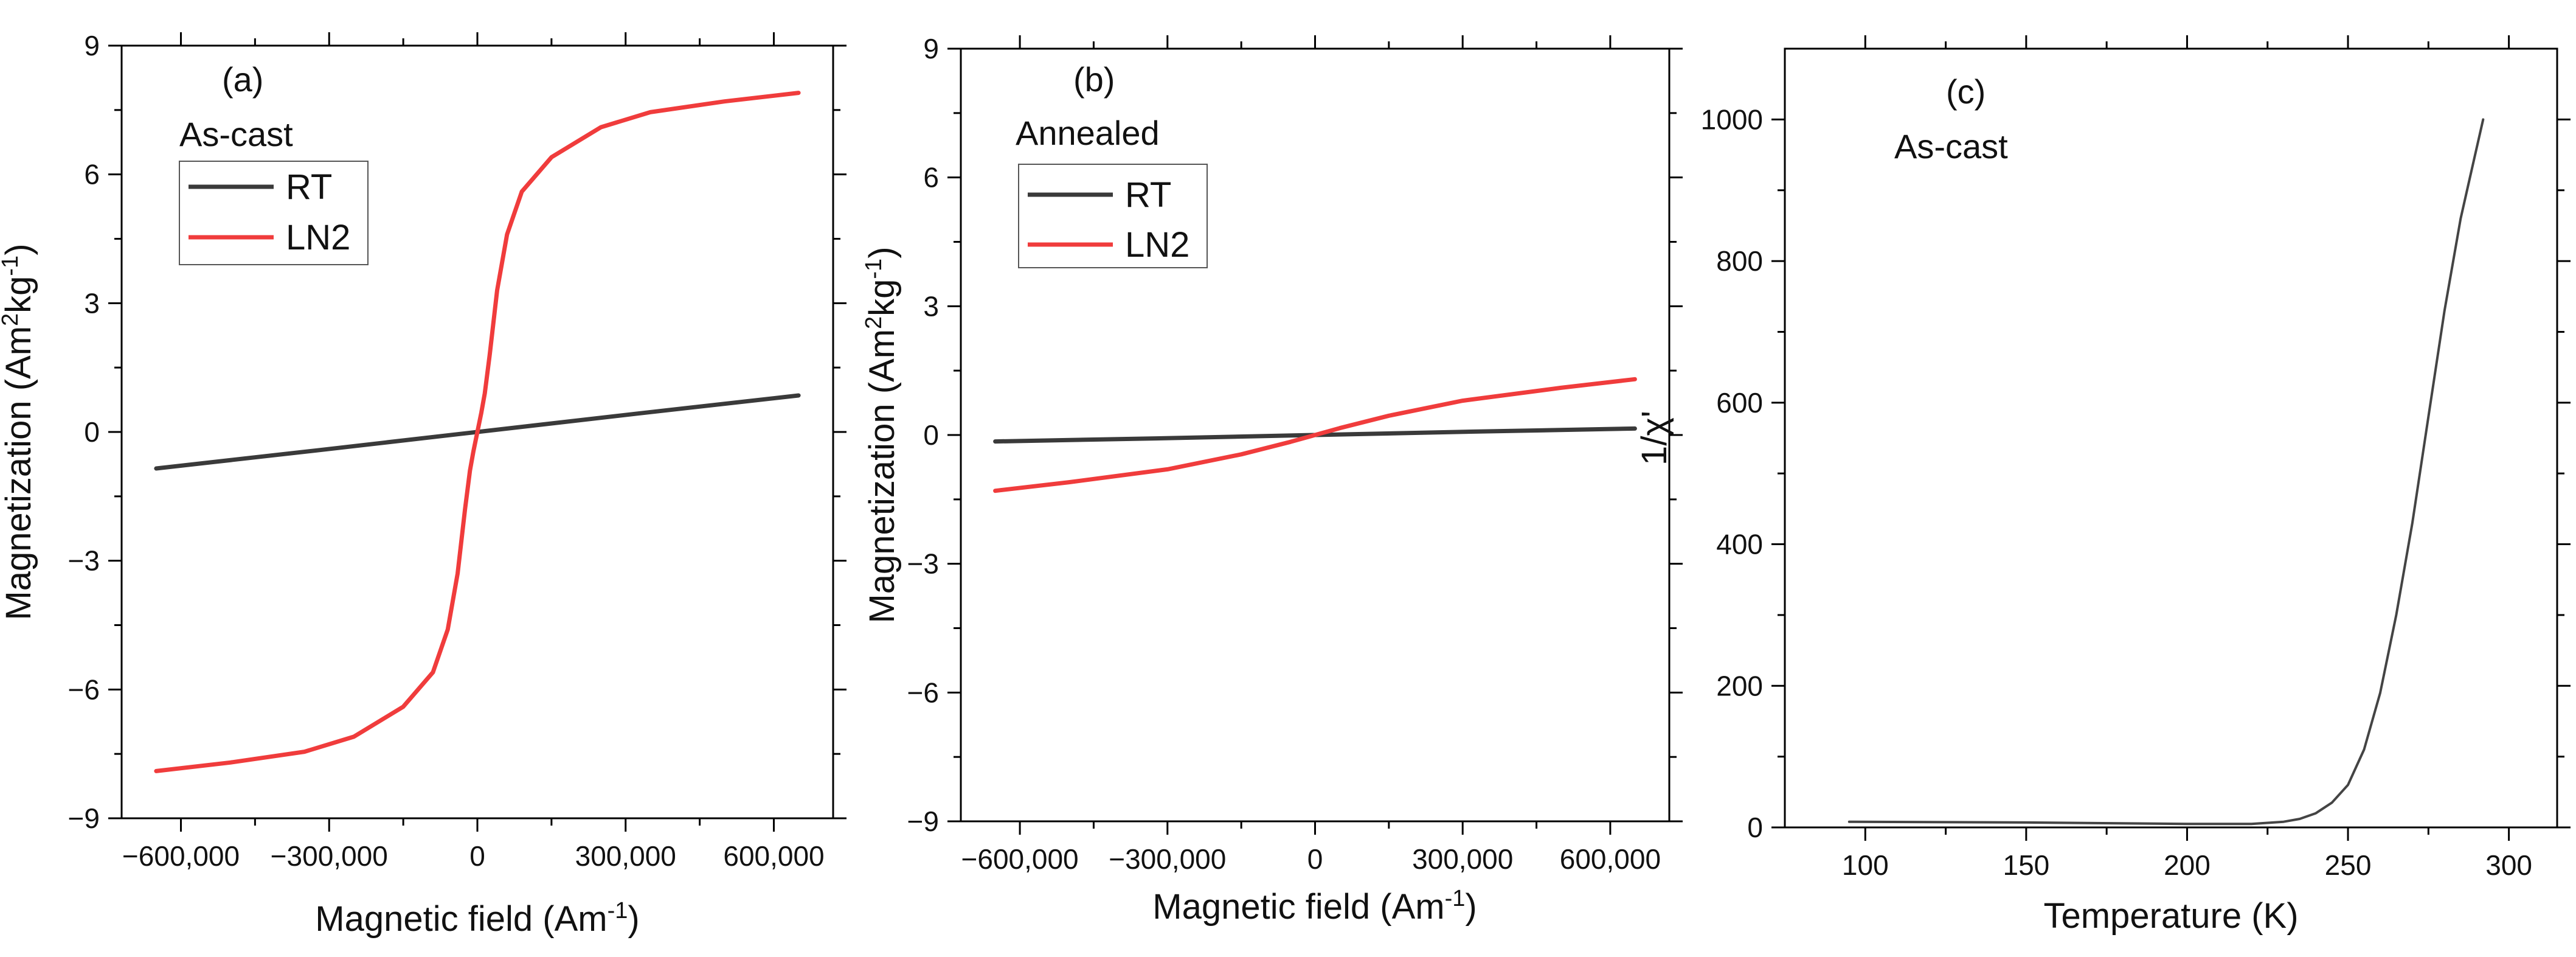  I want to click on panel-b-y-axis-title-main: Magnetization (Am, so click(882, 477).